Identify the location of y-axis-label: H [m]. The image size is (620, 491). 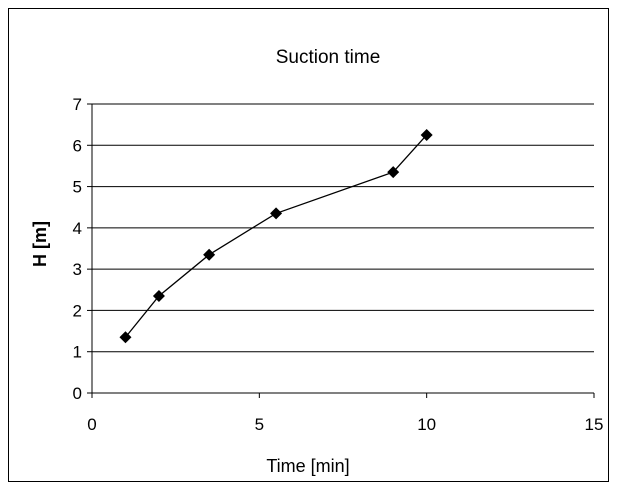
(40, 244).